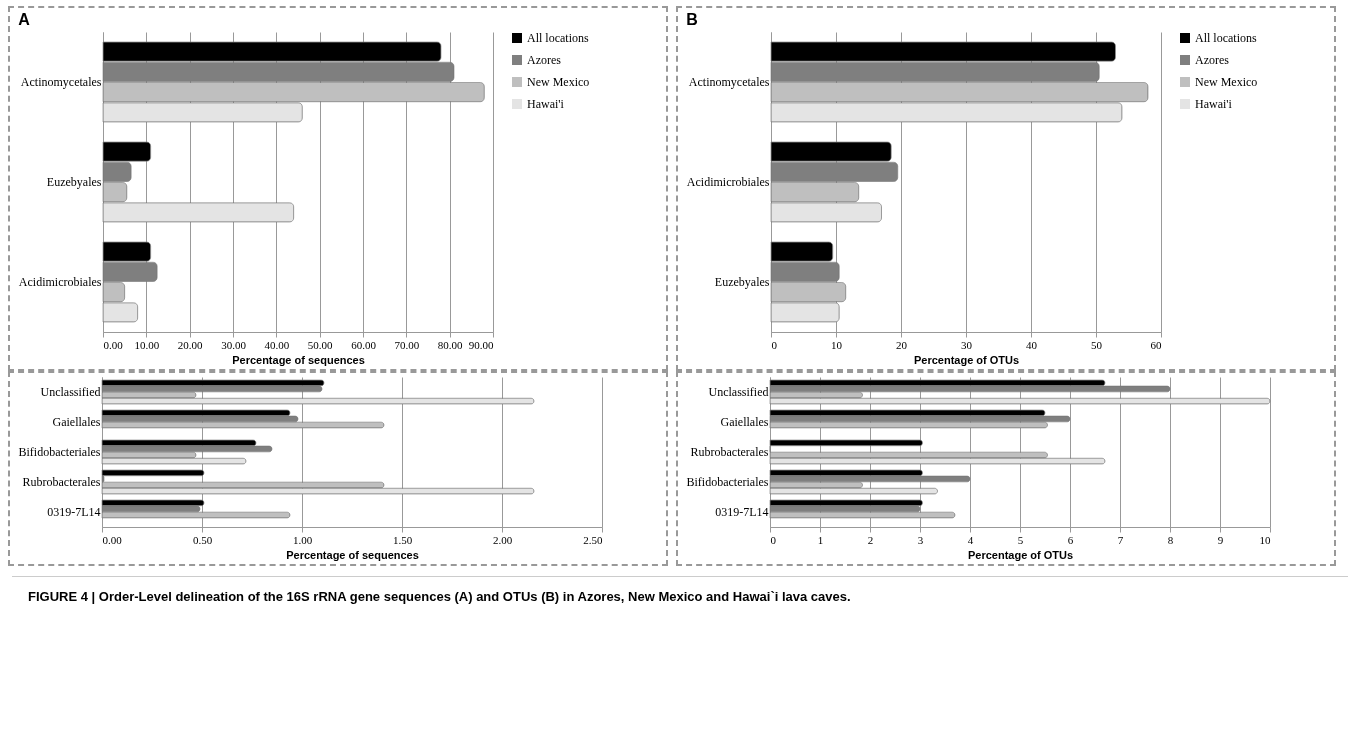 This screenshot has width=1360, height=744. What do you see at coordinates (1220, 539) in the screenshot?
I see `x-tick-label: 9` at bounding box center [1220, 539].